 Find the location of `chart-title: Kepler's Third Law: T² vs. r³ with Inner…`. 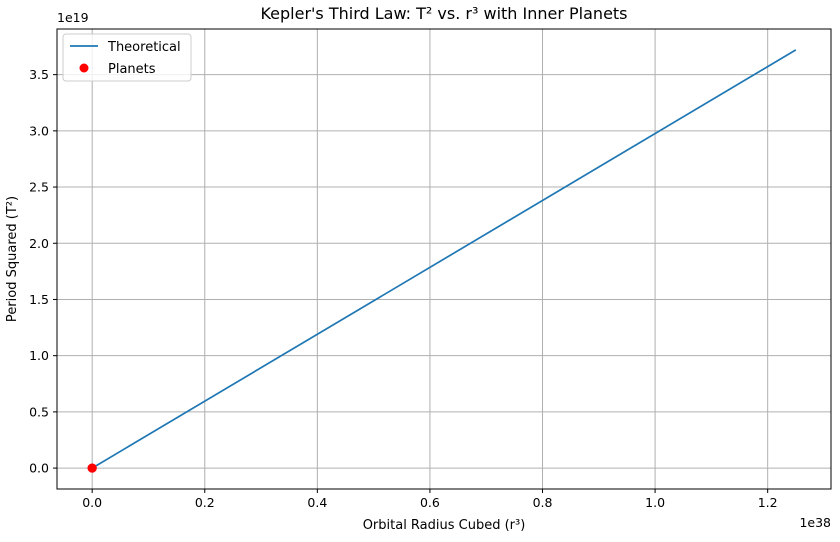

chart-title: Kepler's Third Law: T² vs. r³ with Inner… is located at coordinates (443, 13).